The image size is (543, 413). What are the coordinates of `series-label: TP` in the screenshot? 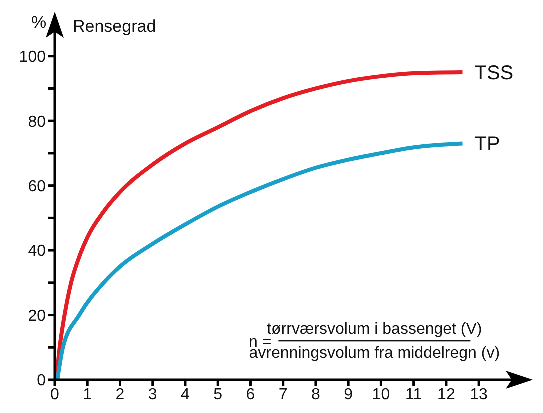 It's located at (487, 145).